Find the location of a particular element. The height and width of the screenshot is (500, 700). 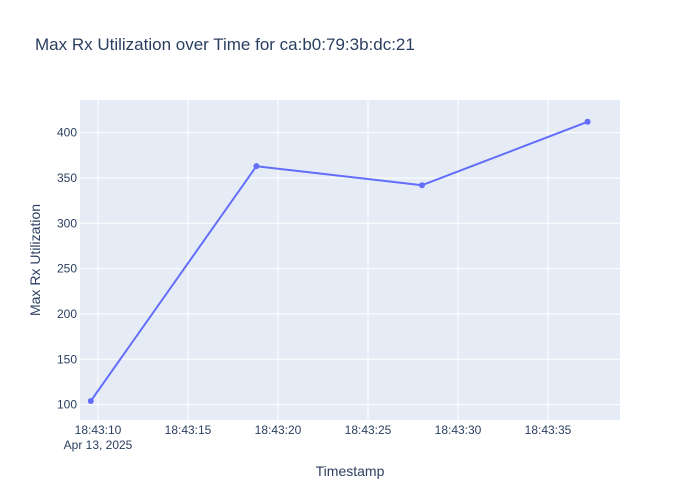

x-tick-label: 18:43:30 is located at coordinates (458, 430).